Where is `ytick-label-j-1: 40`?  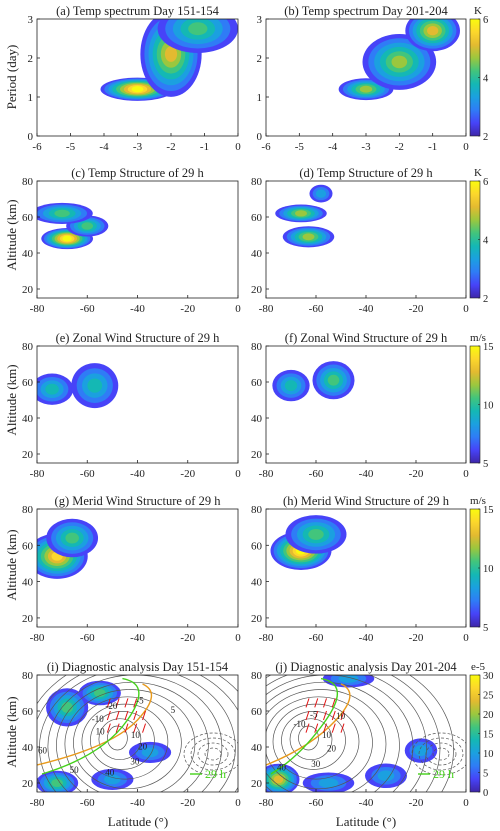
ytick-label-j-1: 40 is located at coordinates (257, 748).